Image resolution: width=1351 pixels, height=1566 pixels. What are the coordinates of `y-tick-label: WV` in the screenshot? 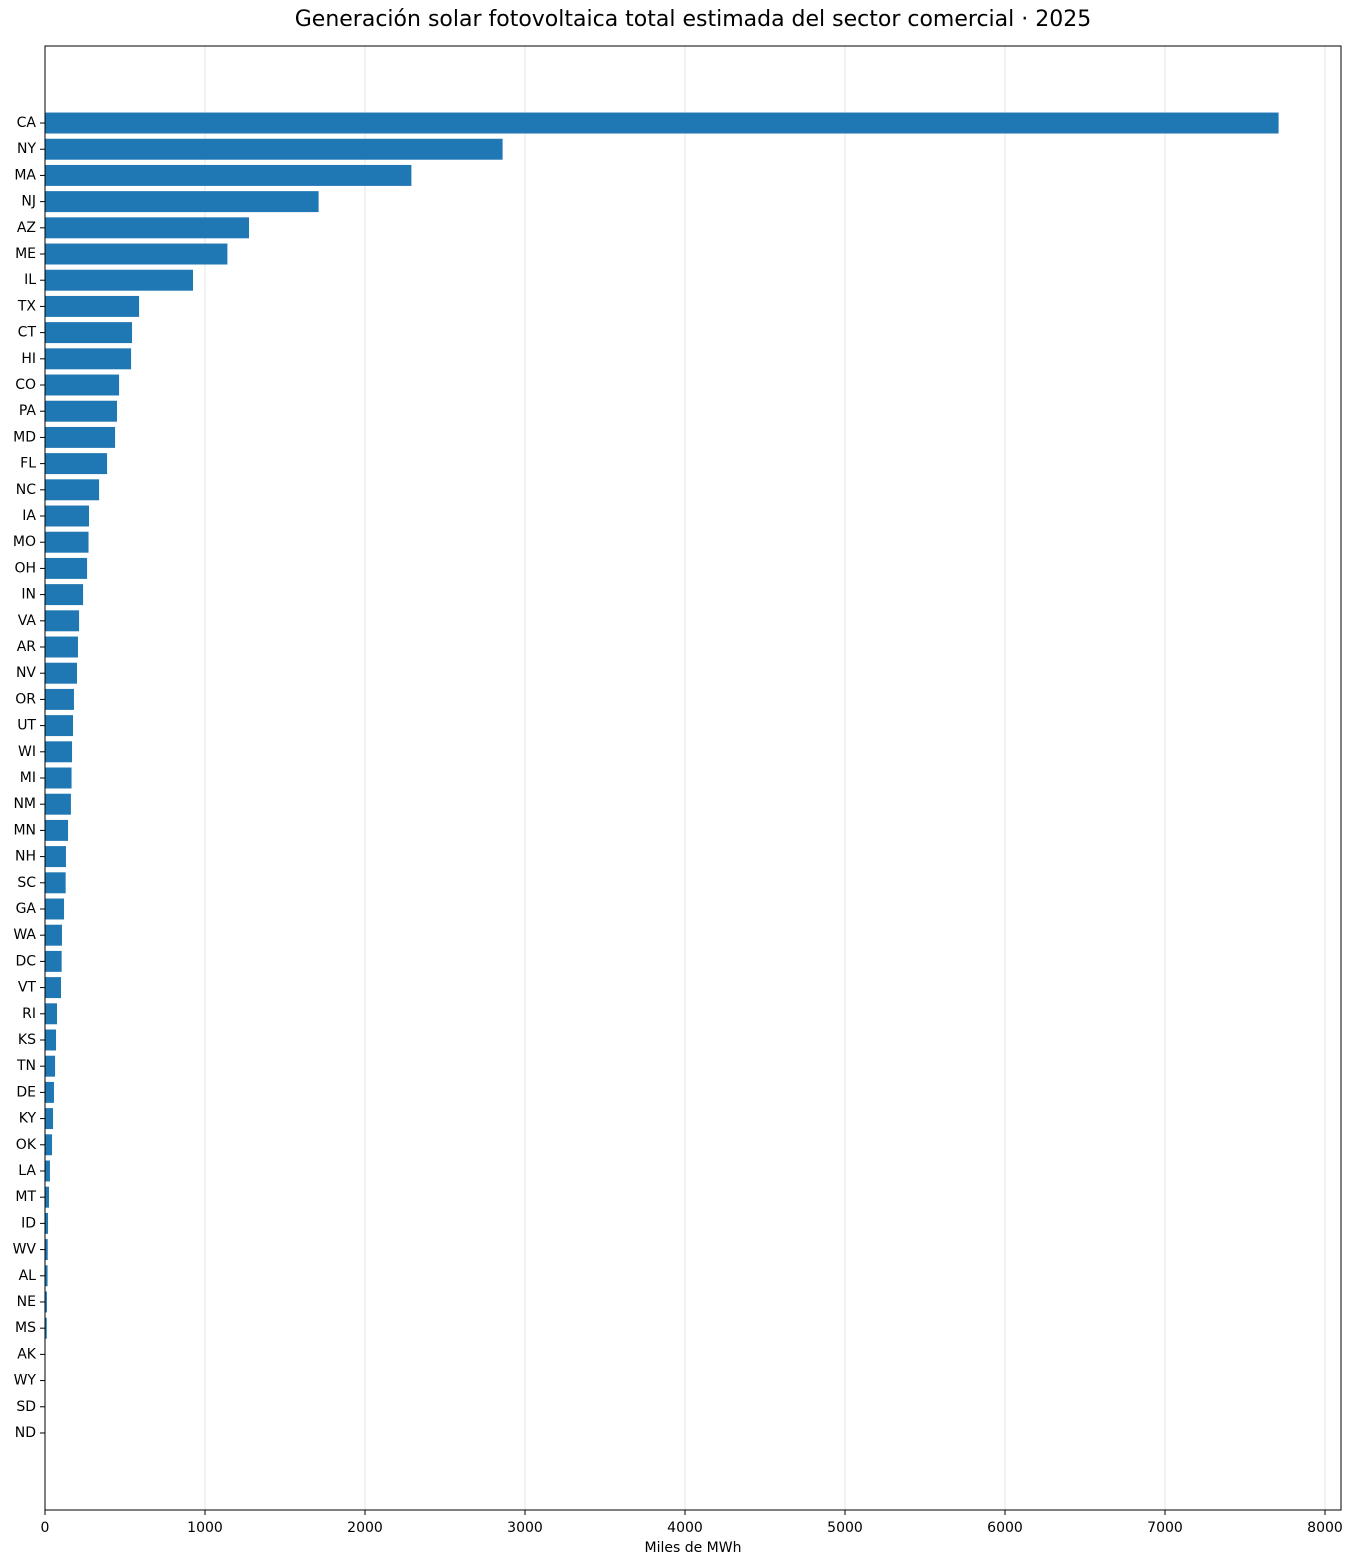 It's located at (25, 1250).